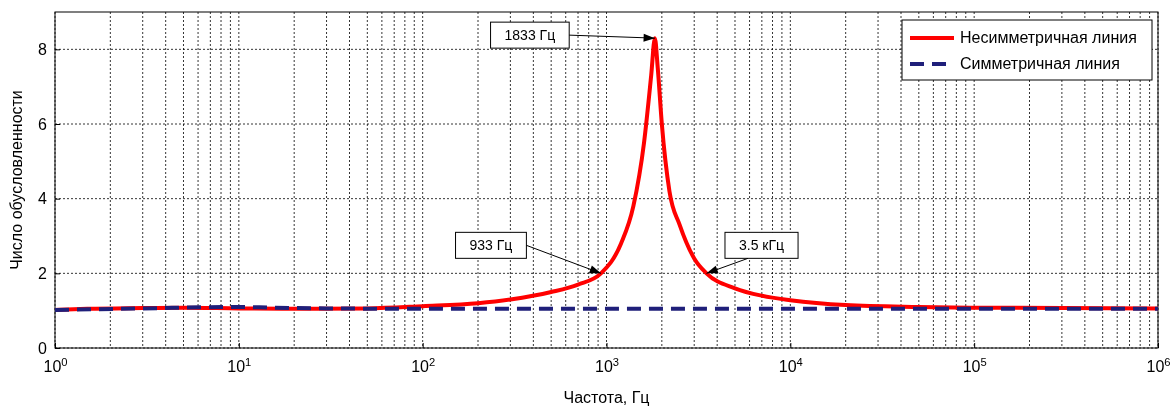 This screenshot has height=407, width=1176. What do you see at coordinates (761, 245) in the screenshot?
I see `annotation: 3.5 кГц` at bounding box center [761, 245].